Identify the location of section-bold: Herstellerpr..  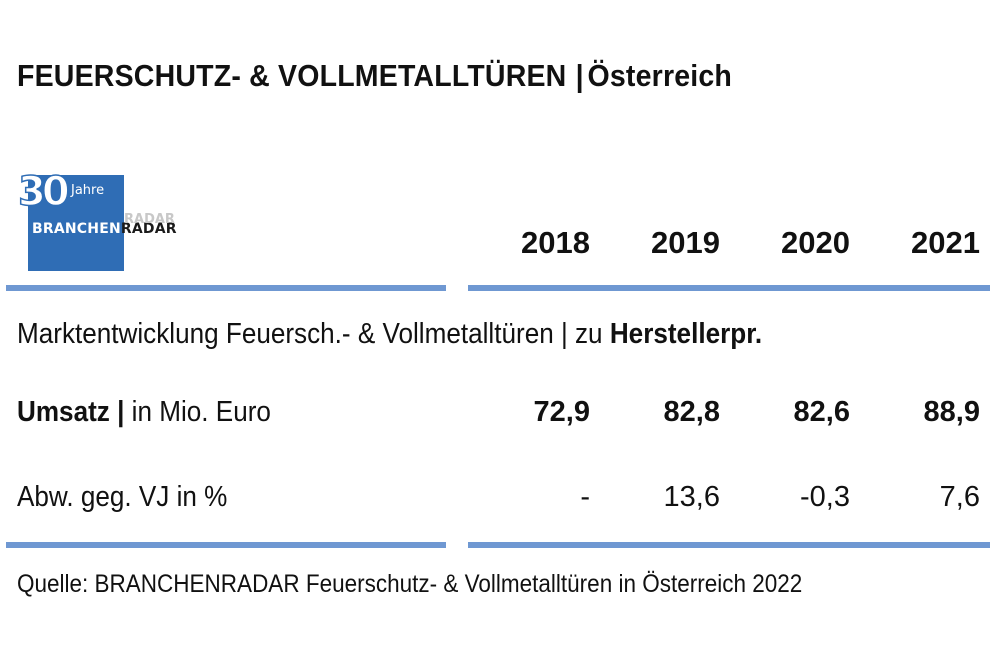
(686, 334).